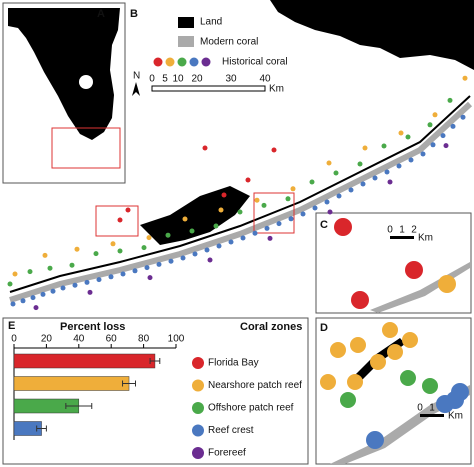  I want to click on scale-unit: Km, so click(425, 238).